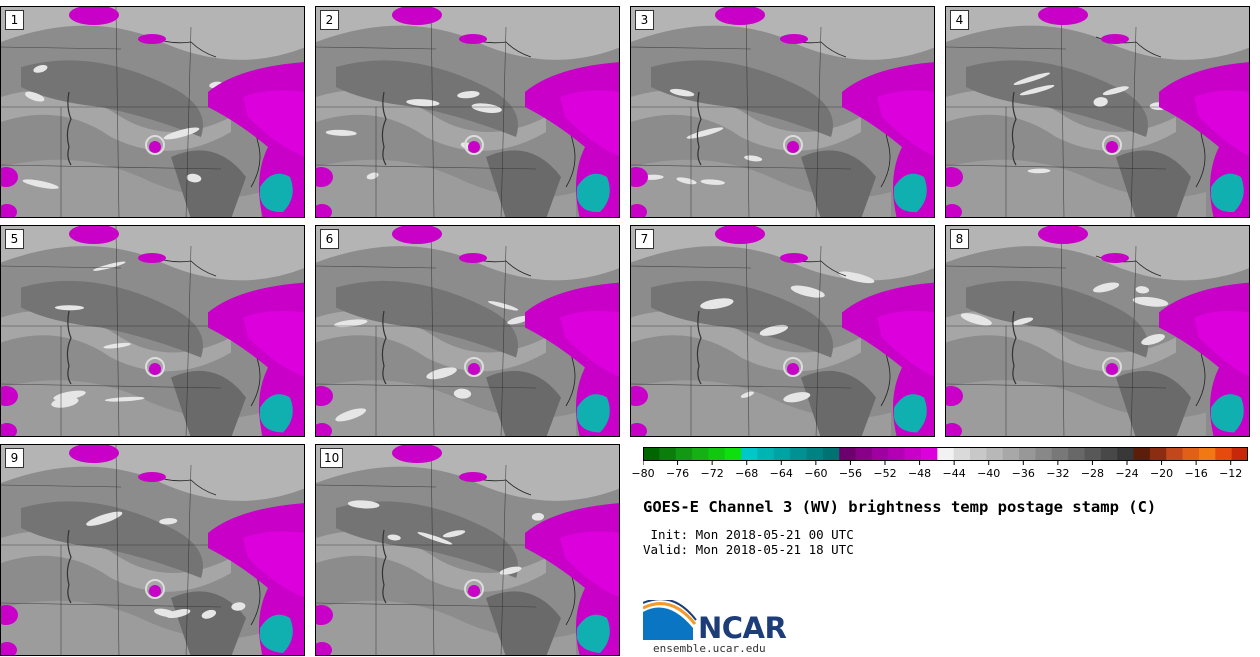  I want to click on moisture-band, so click(467, 253).